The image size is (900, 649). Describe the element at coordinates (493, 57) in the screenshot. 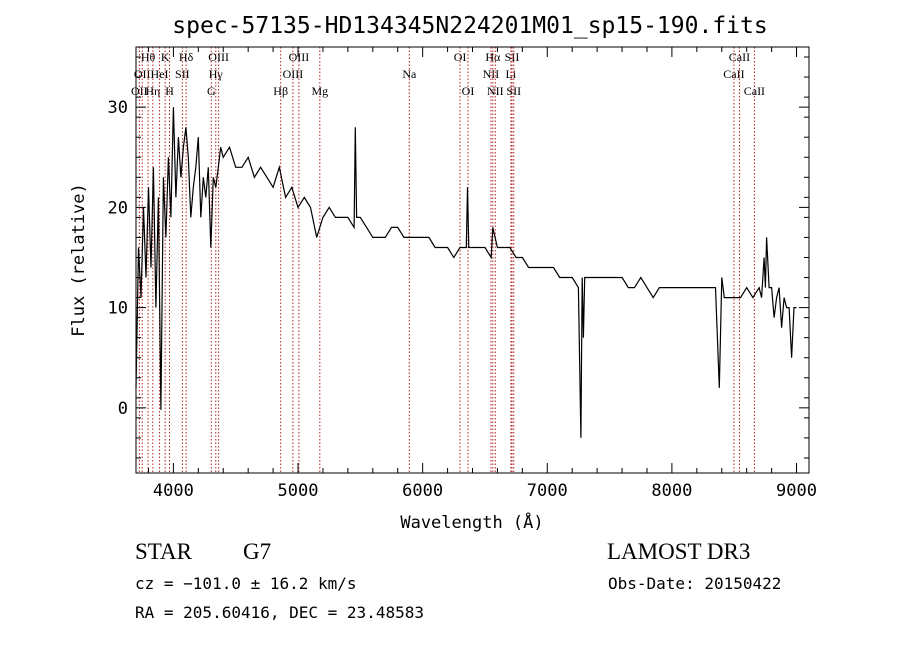

I see `line-marker-label: Hα` at that location.